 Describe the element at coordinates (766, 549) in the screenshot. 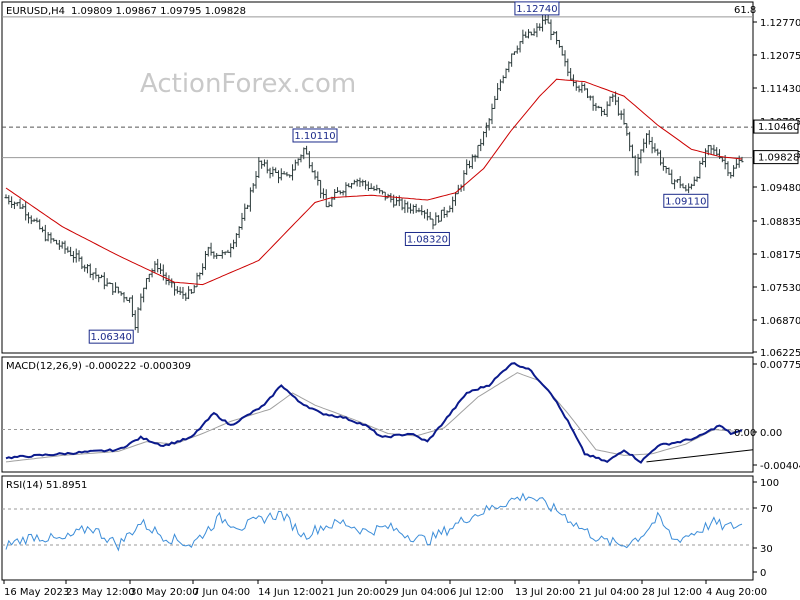

I see `rsi-tick-label: 30` at that location.